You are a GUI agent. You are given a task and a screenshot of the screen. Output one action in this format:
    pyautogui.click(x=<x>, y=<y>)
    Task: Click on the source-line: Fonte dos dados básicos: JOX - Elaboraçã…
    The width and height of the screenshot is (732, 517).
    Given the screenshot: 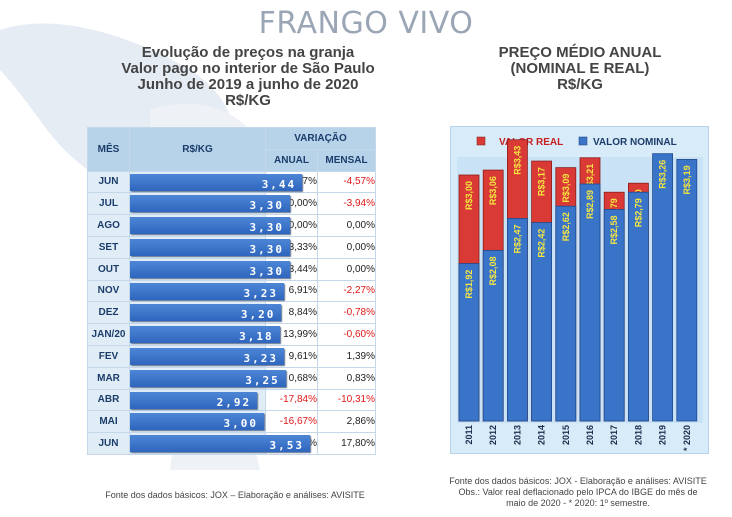 What is the action you would take?
    pyautogui.click(x=578, y=481)
    